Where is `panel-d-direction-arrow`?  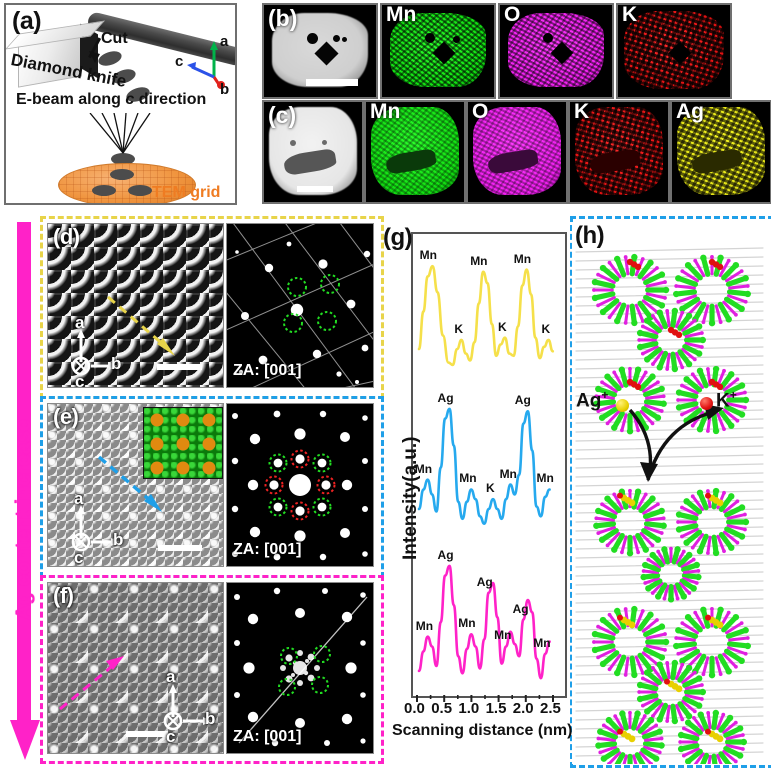
panel-d-direction-arrow is located at coordinates (141, 325).